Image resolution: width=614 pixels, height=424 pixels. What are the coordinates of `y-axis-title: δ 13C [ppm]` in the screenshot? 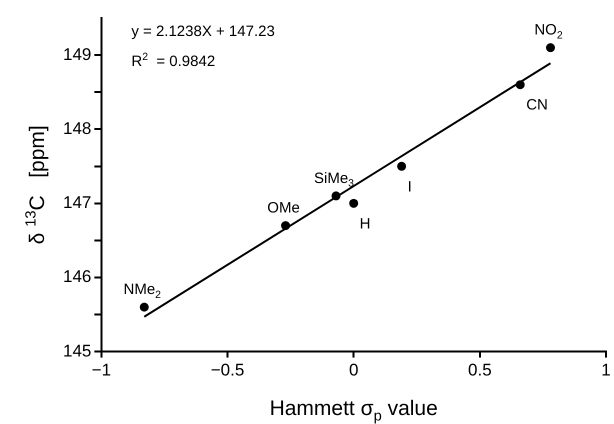 It's located at (36, 184).